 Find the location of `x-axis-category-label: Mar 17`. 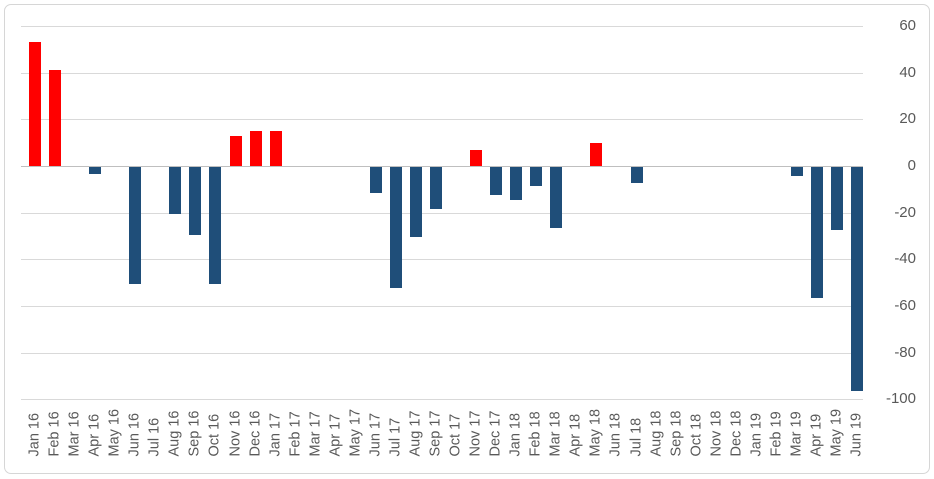

x-axis-category-label: Mar 17 is located at coordinates (315, 434).